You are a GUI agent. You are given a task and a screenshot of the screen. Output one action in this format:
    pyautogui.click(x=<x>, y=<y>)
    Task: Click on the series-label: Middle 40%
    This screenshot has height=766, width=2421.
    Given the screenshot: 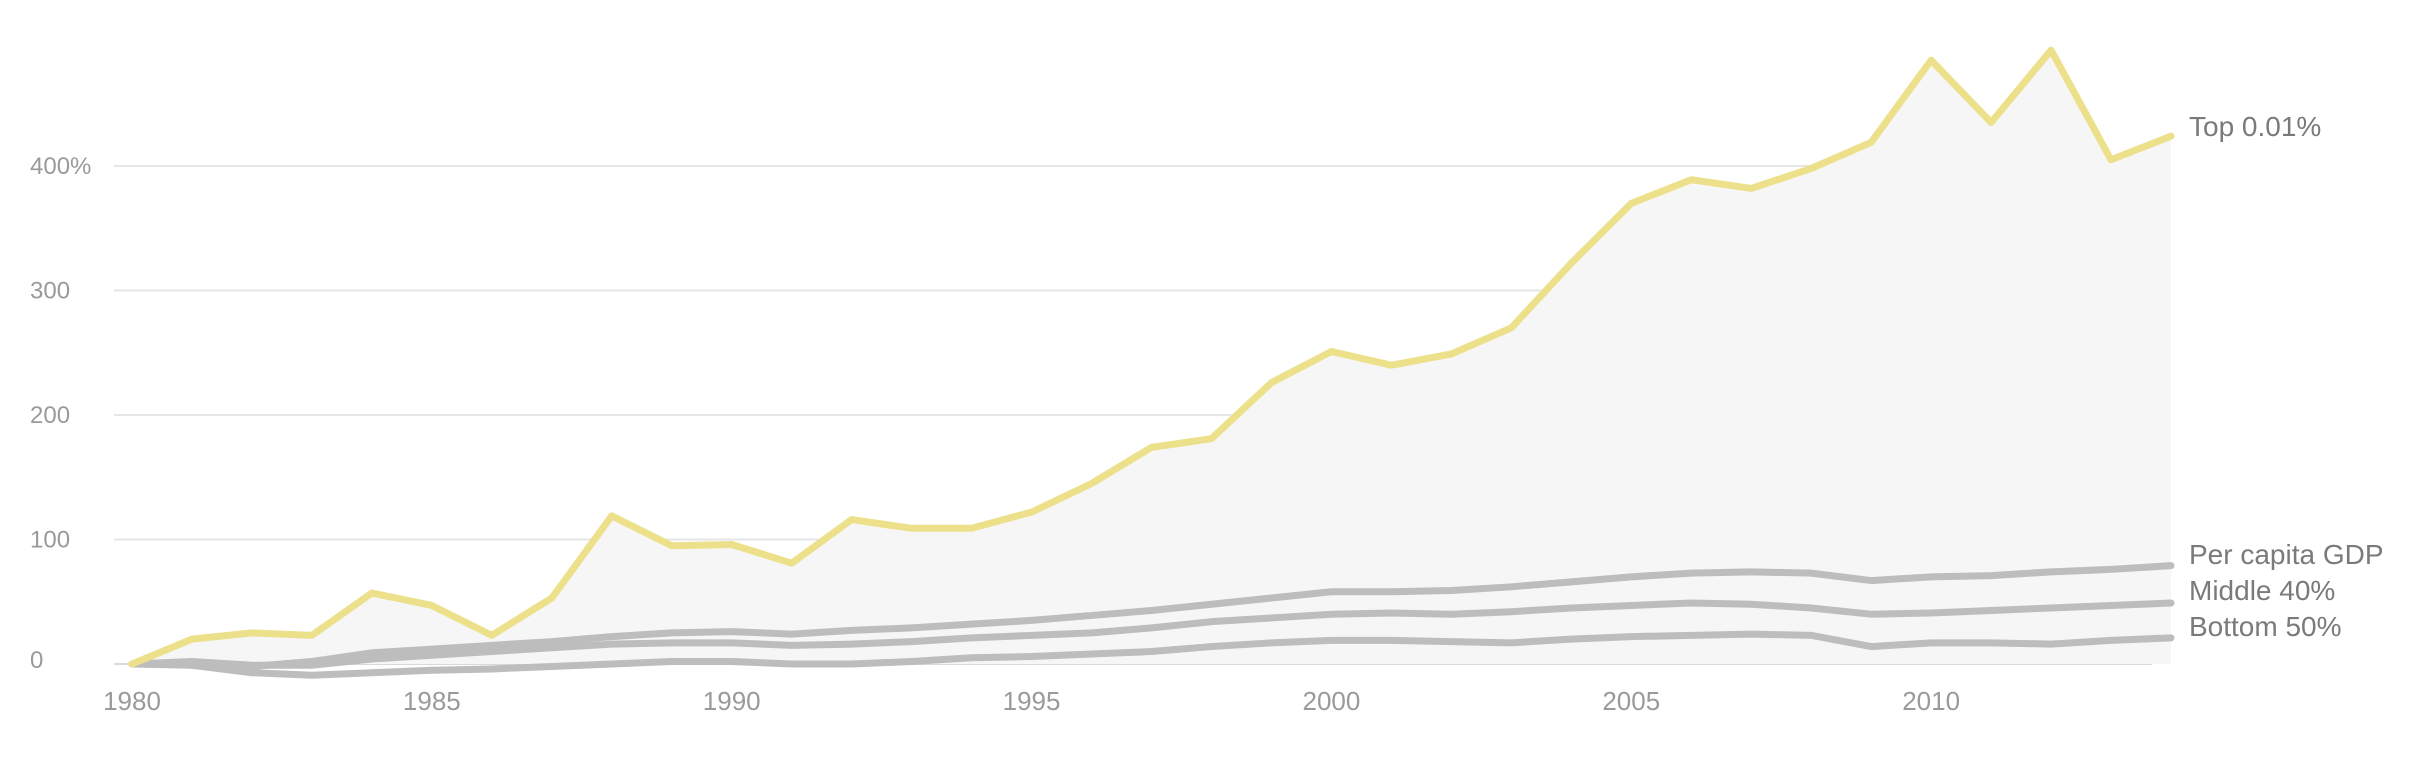 What is the action you would take?
    pyautogui.click(x=2262, y=590)
    